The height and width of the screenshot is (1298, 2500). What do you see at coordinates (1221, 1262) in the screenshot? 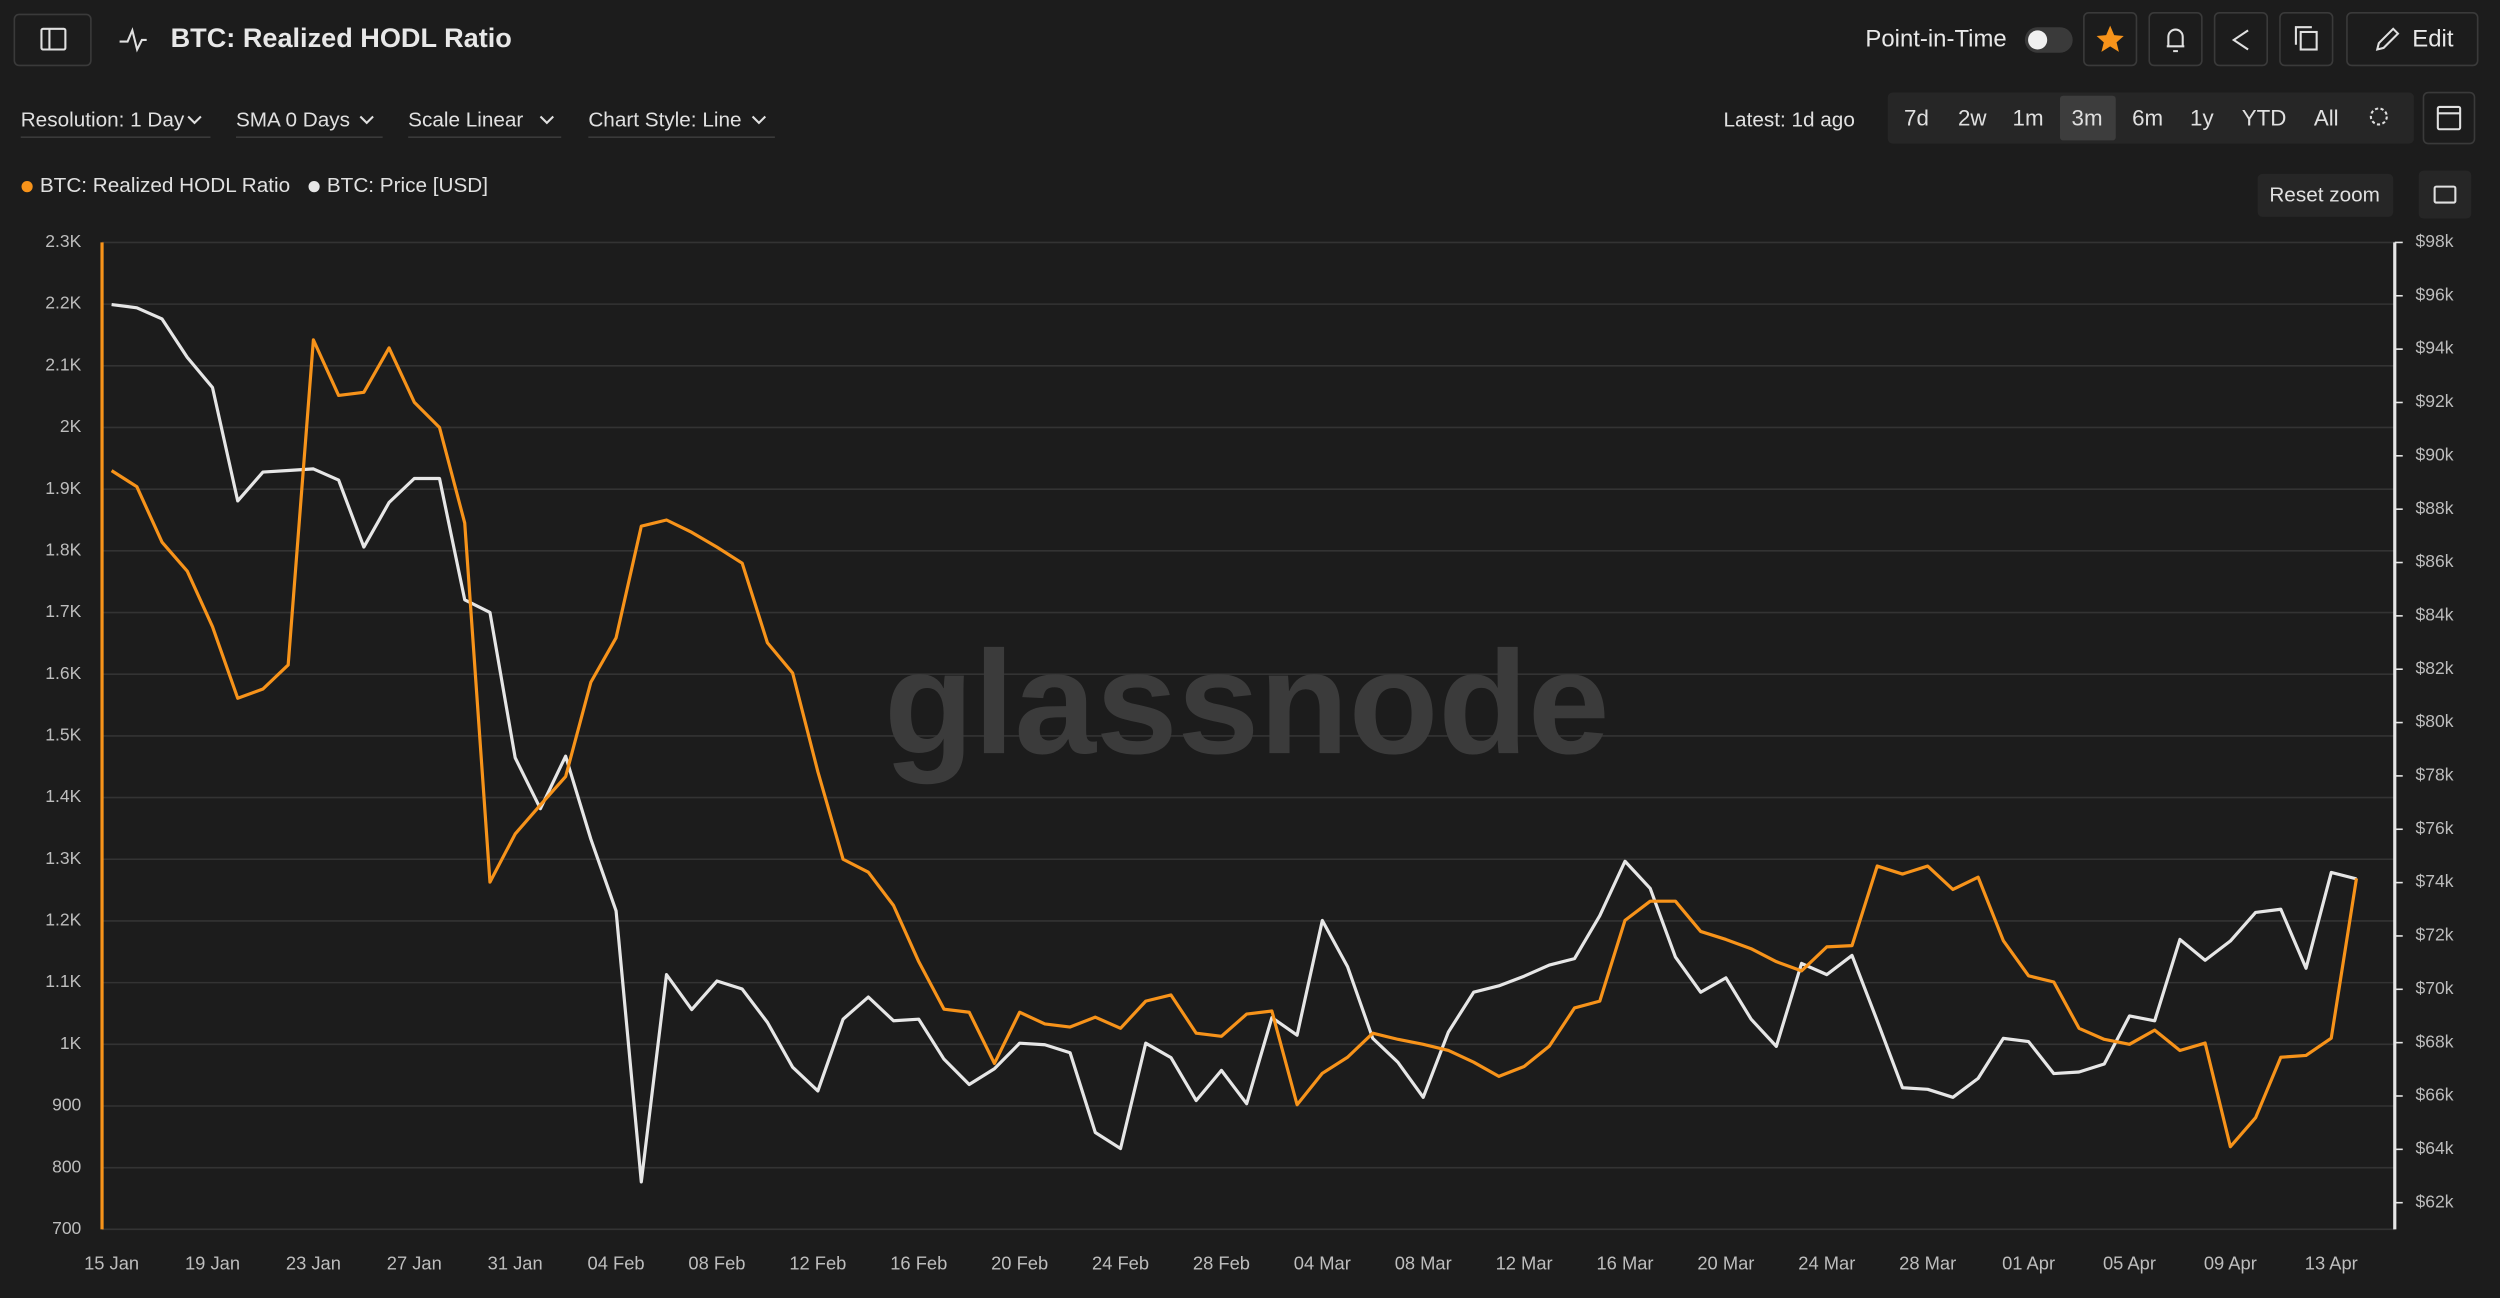
I see `x-tick-label: 28 Feb` at bounding box center [1221, 1262].